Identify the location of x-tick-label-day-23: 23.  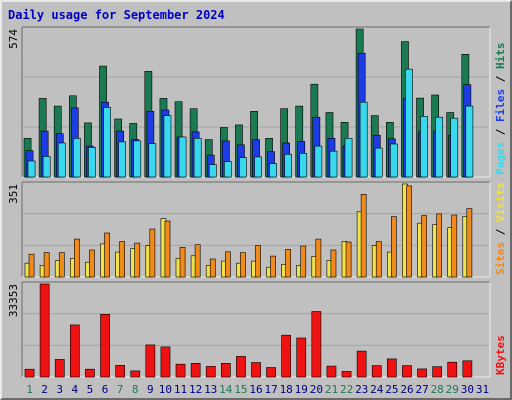
(361, 389).